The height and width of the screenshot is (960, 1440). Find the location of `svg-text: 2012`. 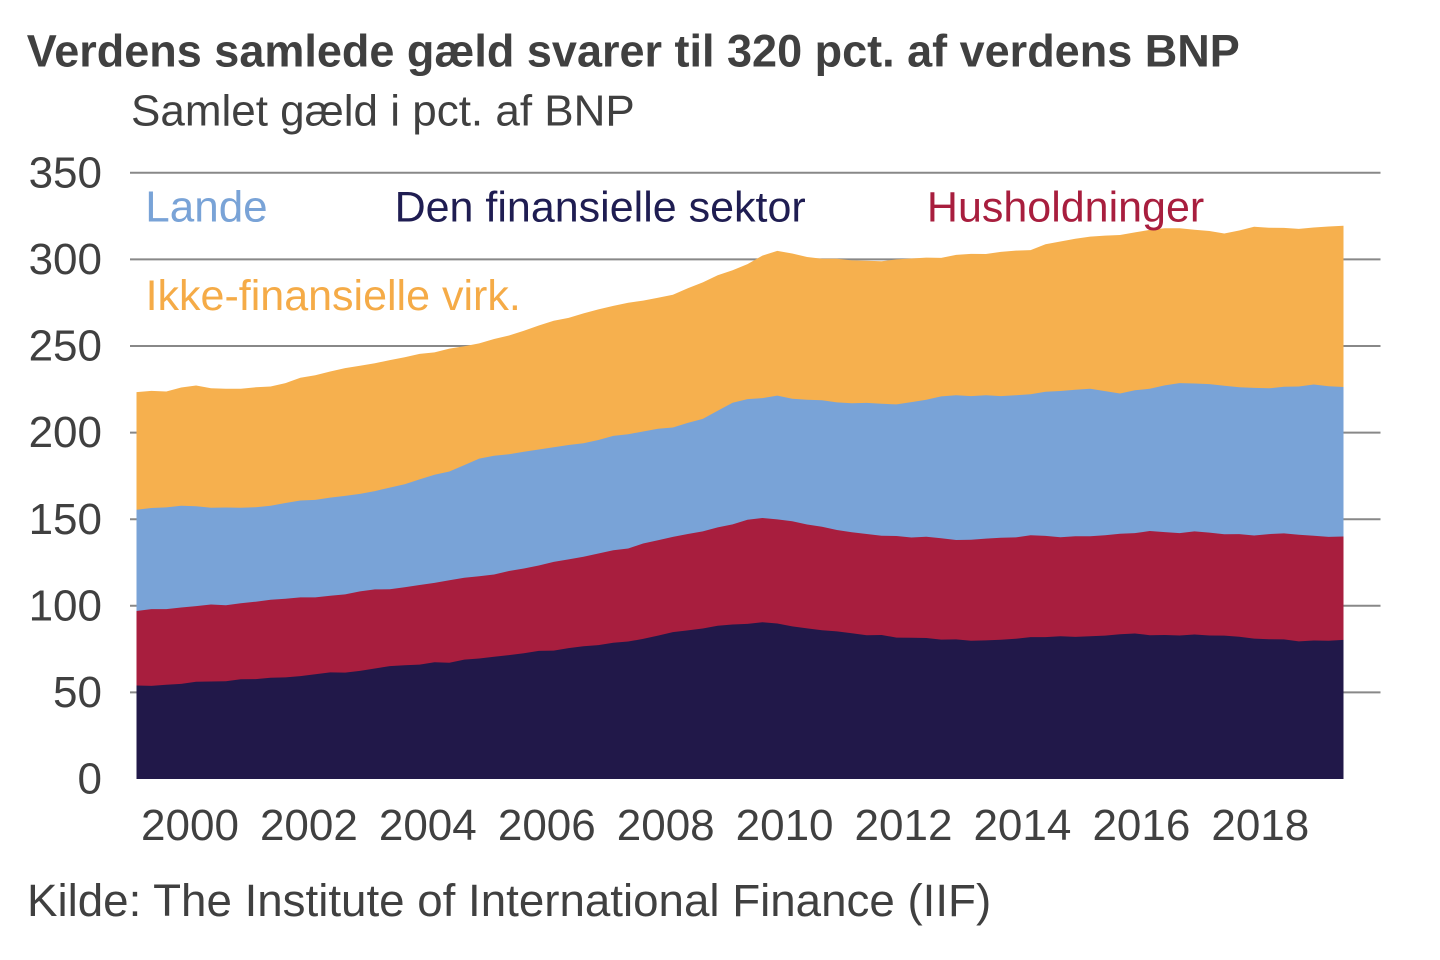

svg-text: 2012 is located at coordinates (904, 825).